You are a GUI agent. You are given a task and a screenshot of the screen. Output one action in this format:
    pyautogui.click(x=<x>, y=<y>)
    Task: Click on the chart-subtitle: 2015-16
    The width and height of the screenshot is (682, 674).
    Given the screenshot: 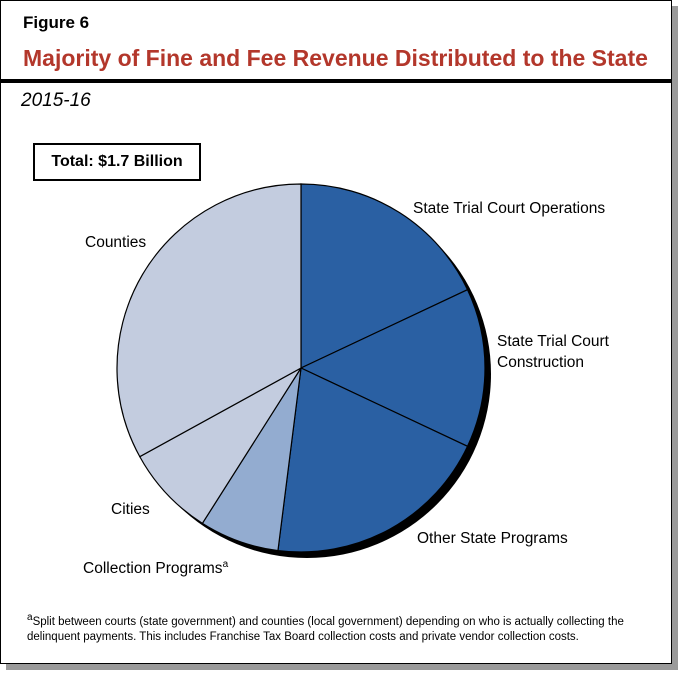 What is the action you would take?
    pyautogui.click(x=56, y=100)
    